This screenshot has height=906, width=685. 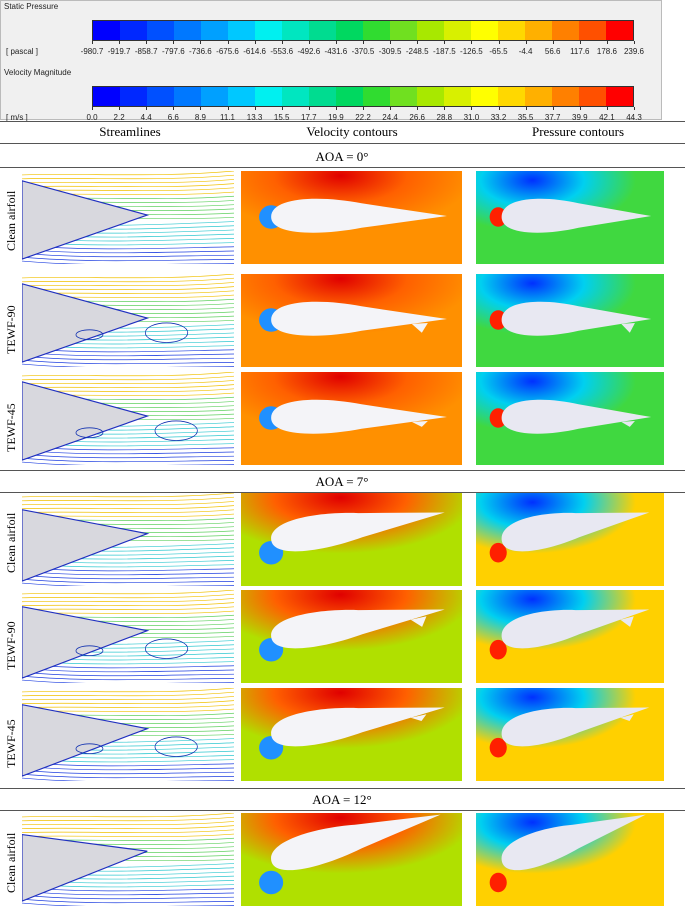 What do you see at coordinates (580, 117) in the screenshot?
I see `colorbar-tick-label: 39.9` at bounding box center [580, 117].